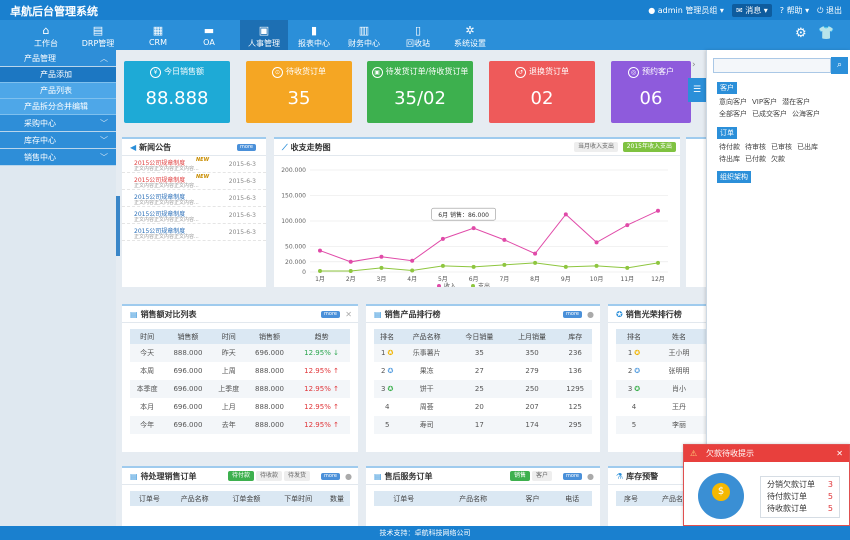 Image resolution: width=850 pixels, height=540 pixels. I want to click on toast-item: 分销欠款订单 3, so click(800, 485).